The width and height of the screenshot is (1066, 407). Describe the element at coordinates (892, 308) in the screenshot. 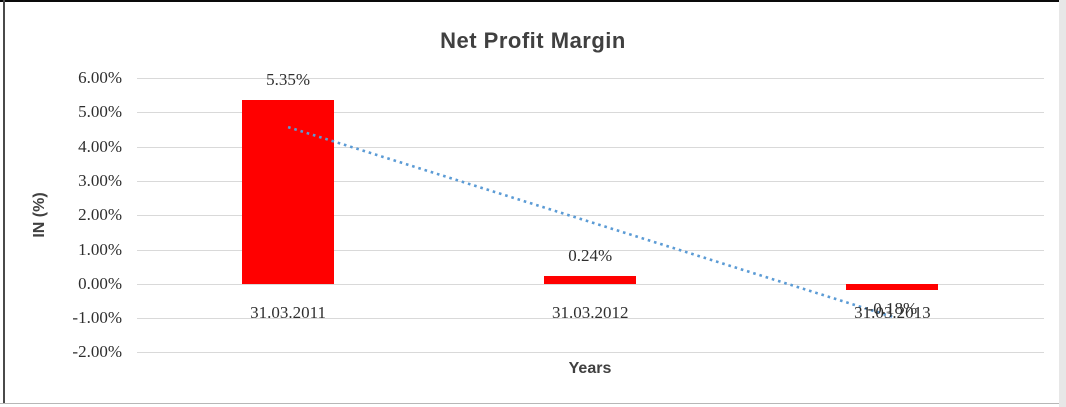

I see `bar-data-label: -0.18%` at that location.